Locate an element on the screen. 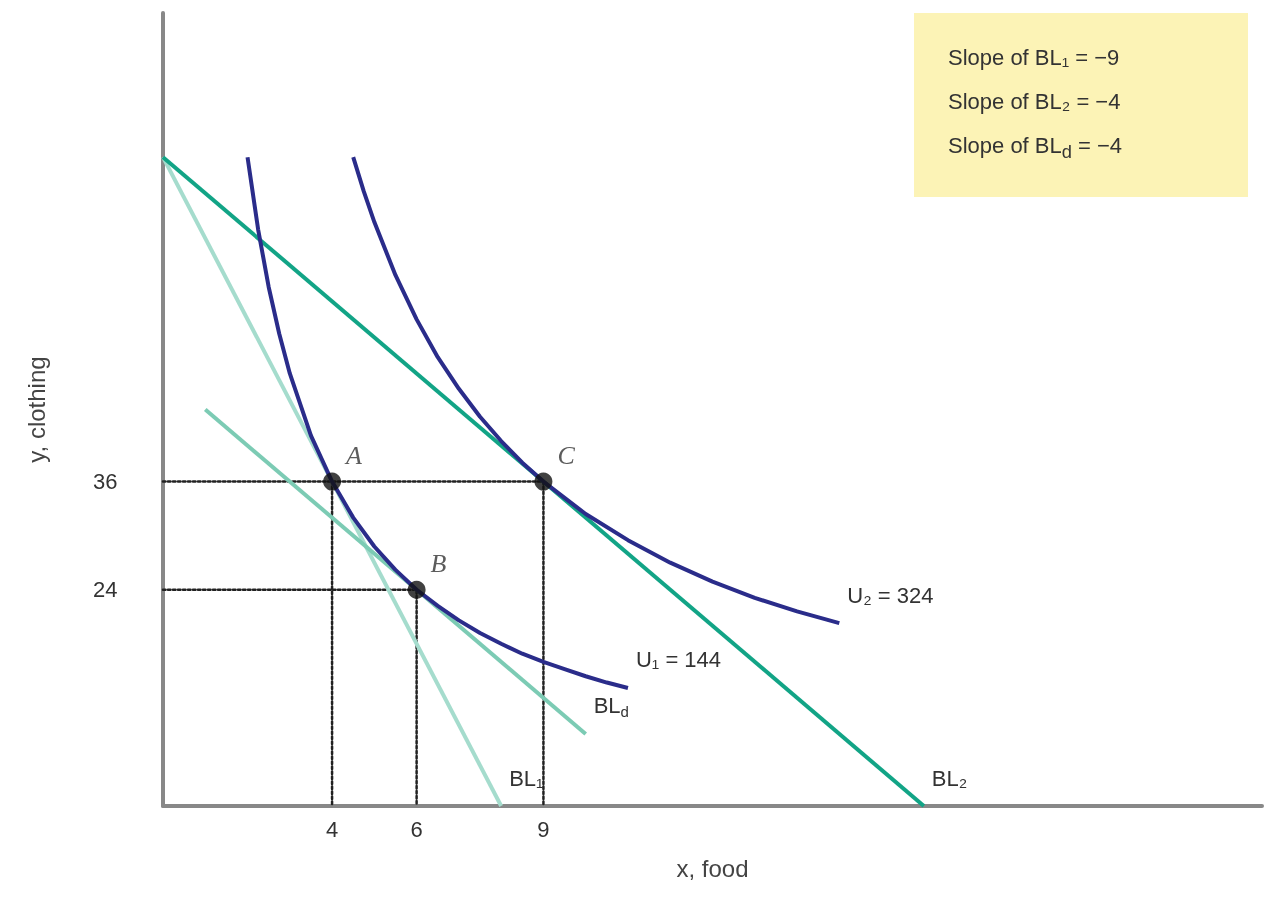 This screenshot has height=898, width=1276. x-axis-title: x, food is located at coordinates (712, 868).